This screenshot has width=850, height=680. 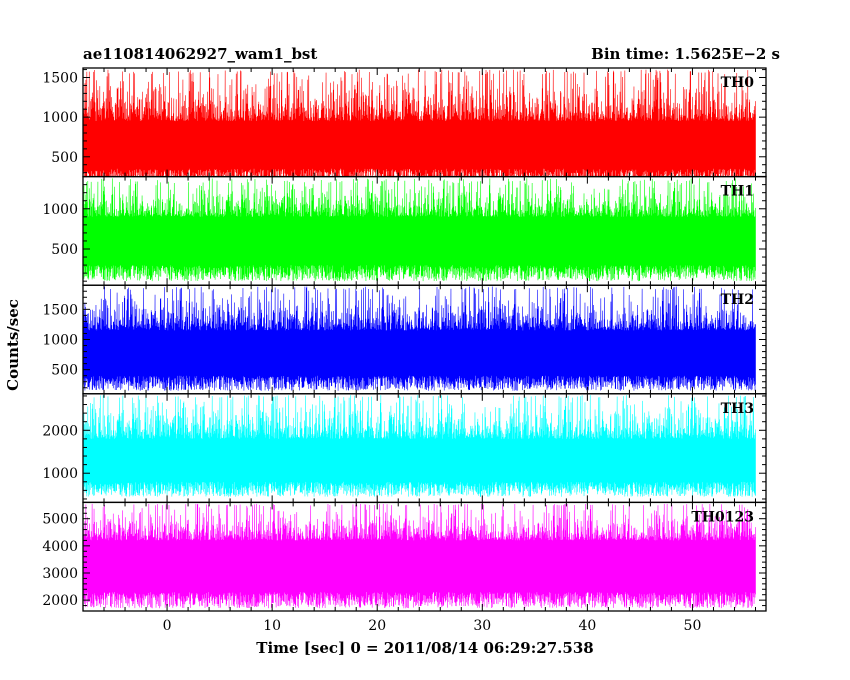 What do you see at coordinates (424, 648) in the screenshot?
I see `x-axis-label: Time [sec] 0 = 2011/08/14 06:29:27.538` at bounding box center [424, 648].